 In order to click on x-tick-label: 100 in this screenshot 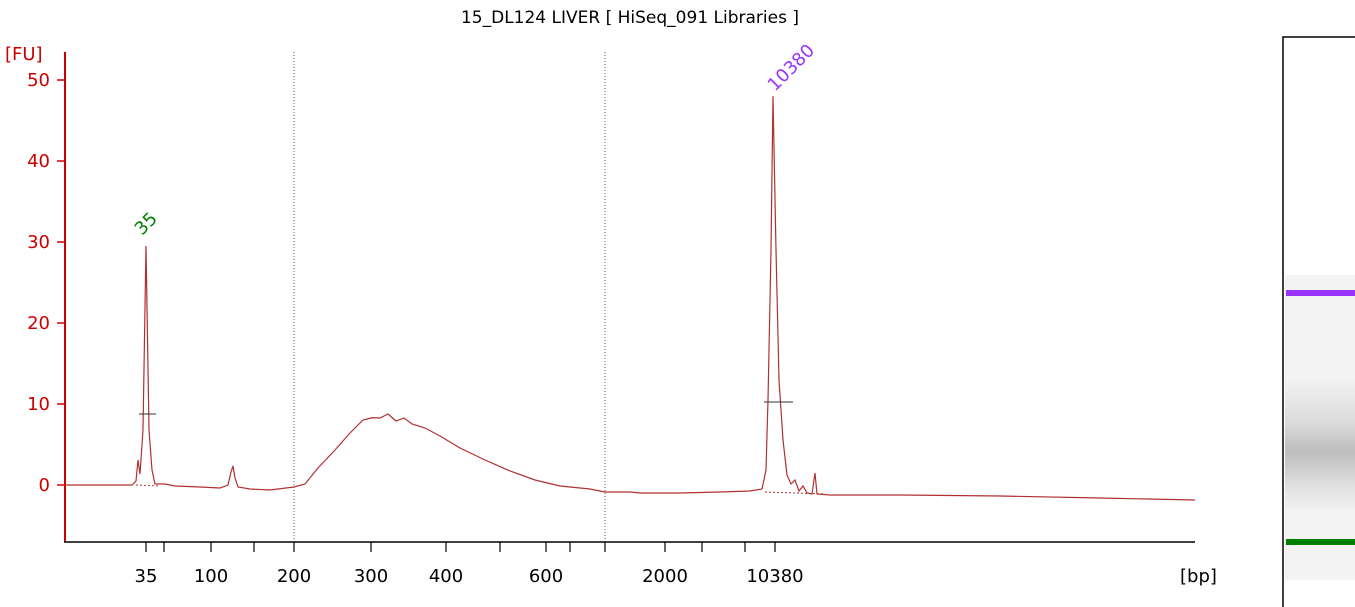, I will do `click(211, 576)`.